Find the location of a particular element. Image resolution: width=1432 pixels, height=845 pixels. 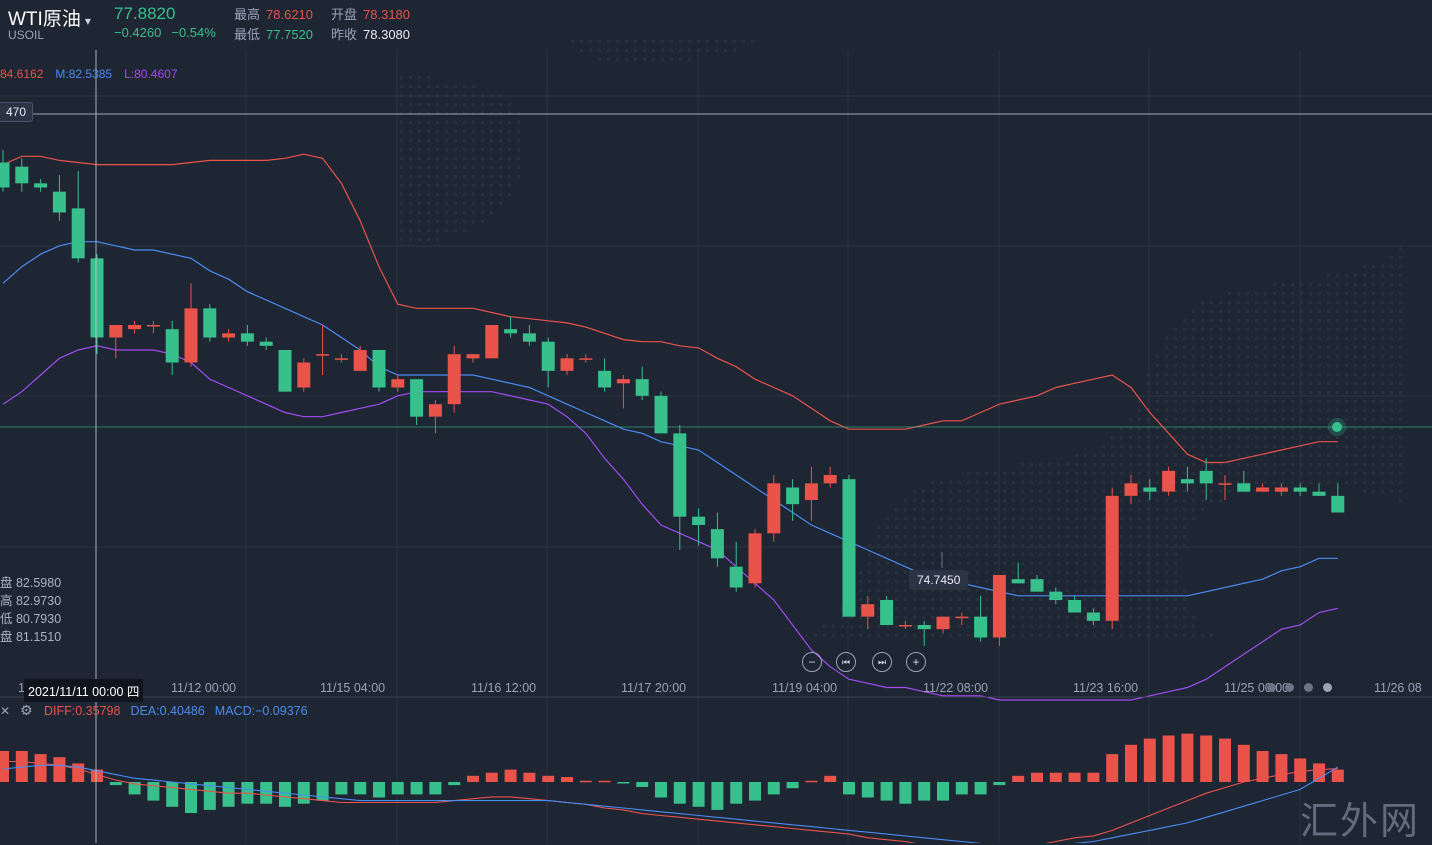

last-price-glow is located at coordinates (1337, 427).